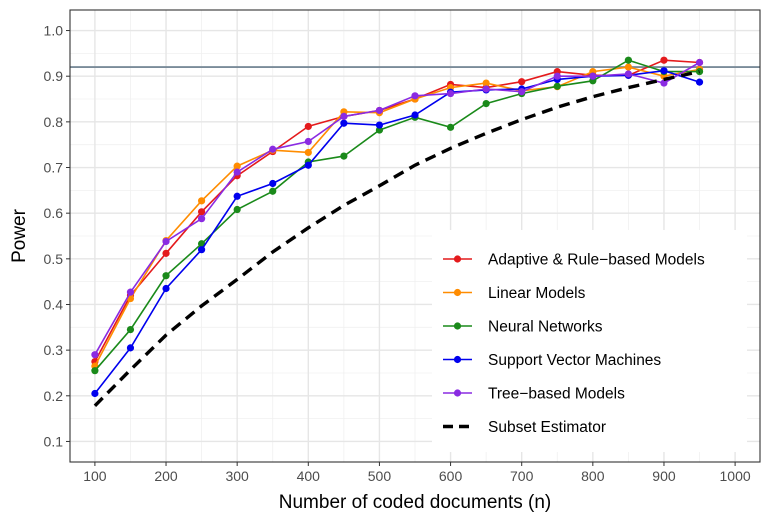 This screenshot has height=525, width=770. What do you see at coordinates (166, 476) in the screenshot?
I see `x-tick-label: 200` at bounding box center [166, 476].